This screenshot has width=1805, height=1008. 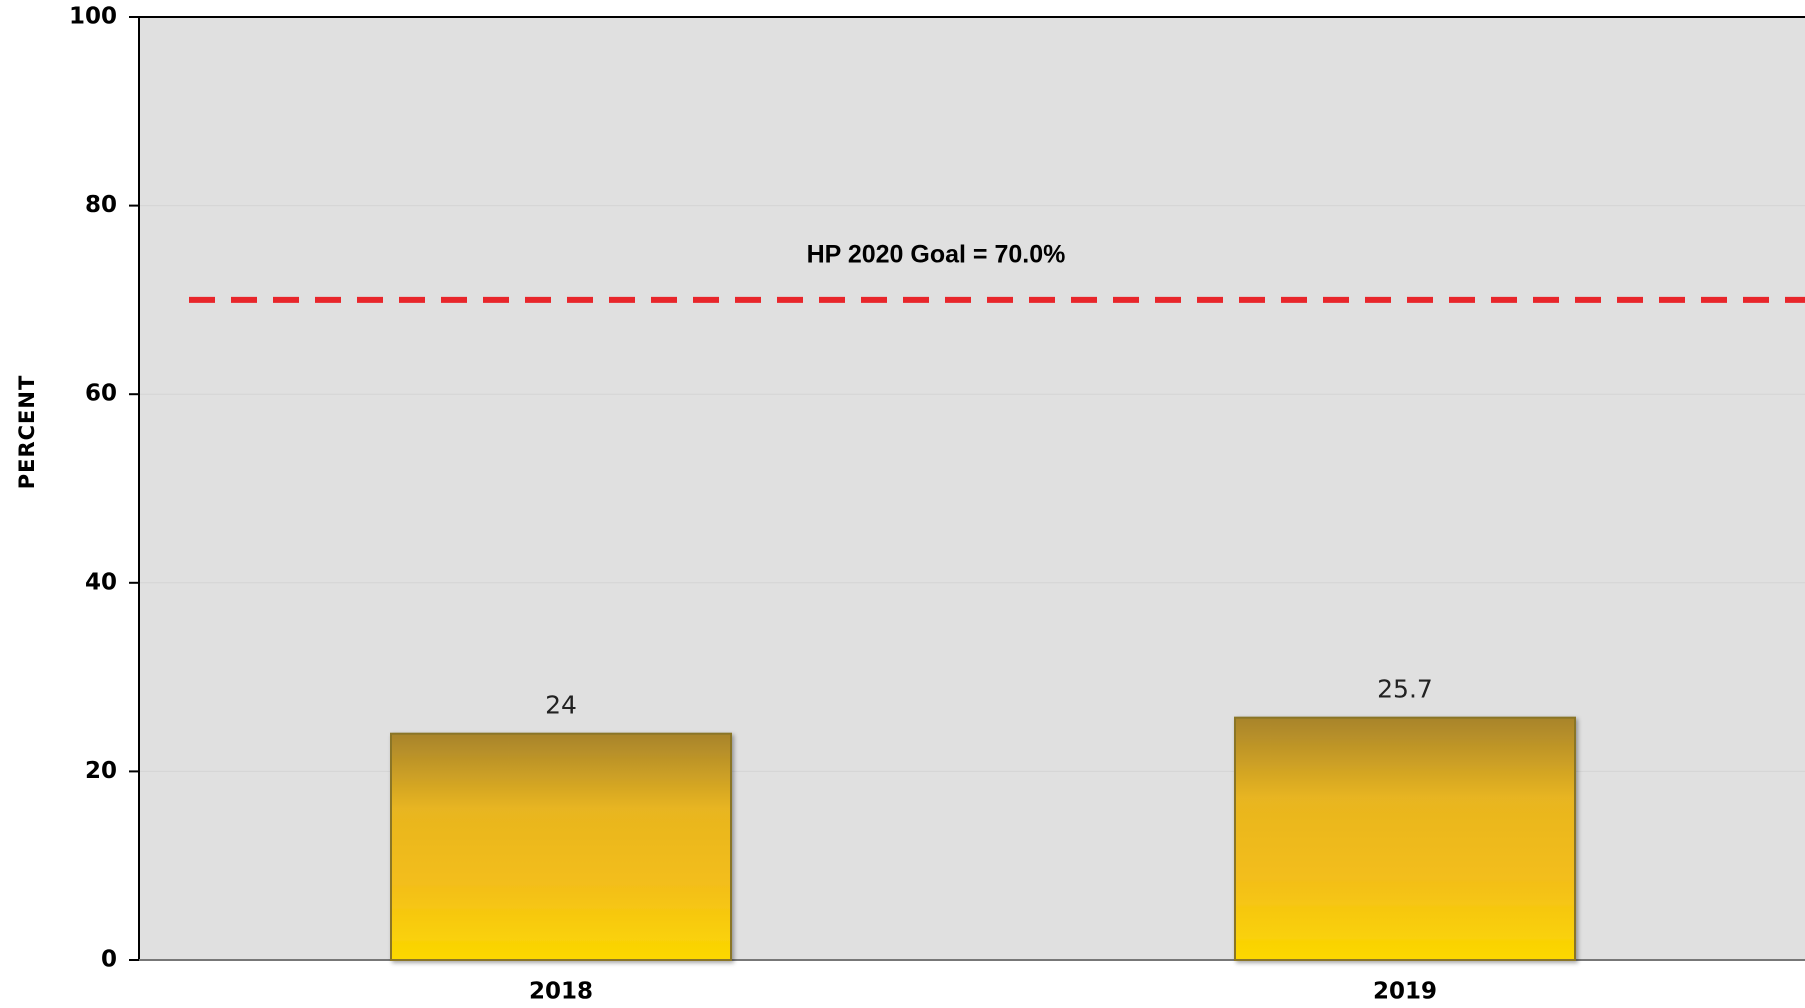 I want to click on y-tick-label: 60, so click(x=101, y=394).